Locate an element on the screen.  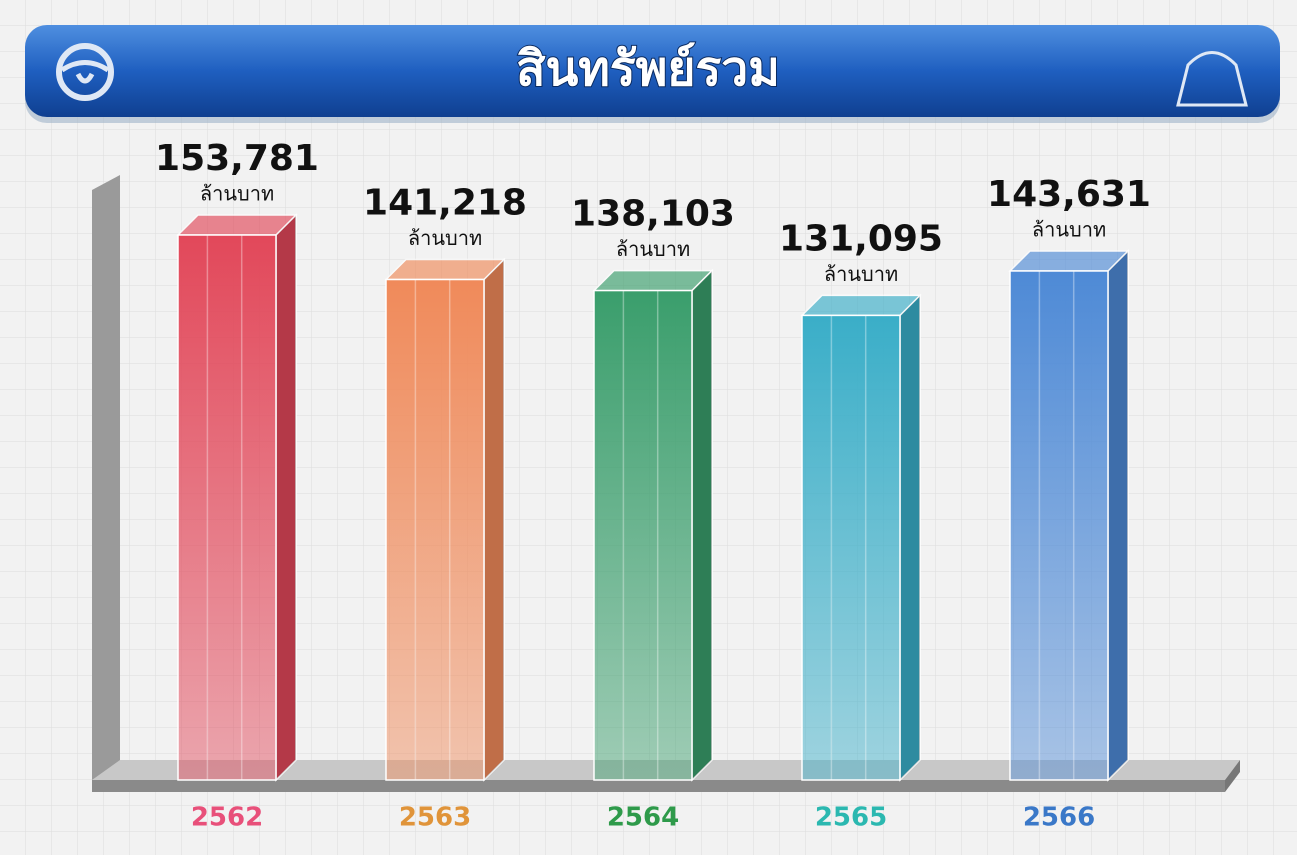
logo-left-detail is located at coordinates (85, 72).